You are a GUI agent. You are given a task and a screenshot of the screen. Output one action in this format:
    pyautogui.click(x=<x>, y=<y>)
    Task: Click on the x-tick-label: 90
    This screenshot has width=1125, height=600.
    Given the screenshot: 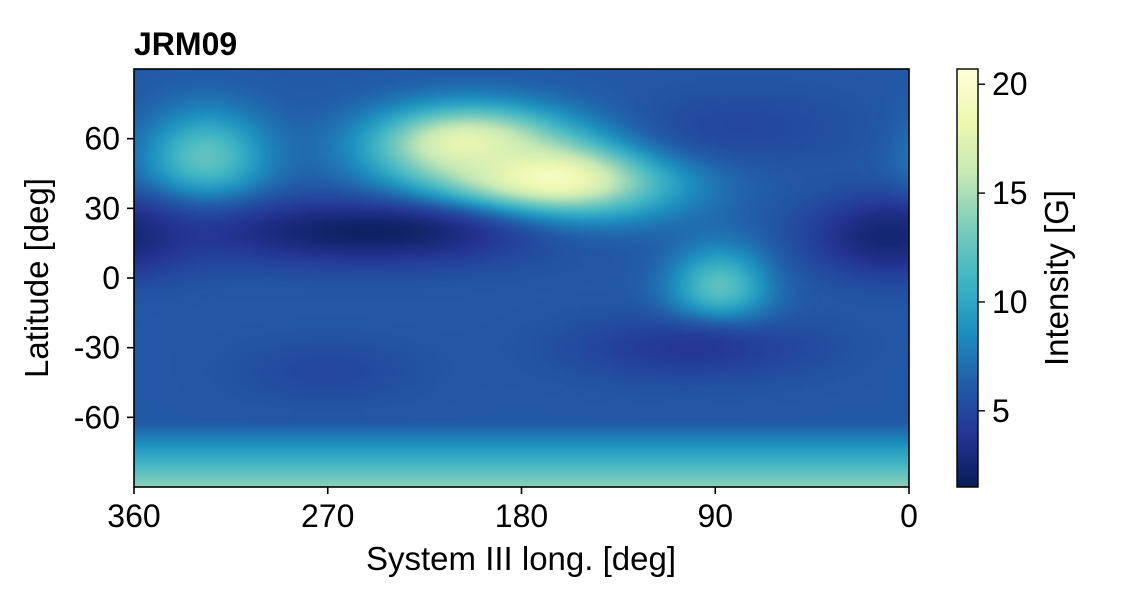 What is the action you would take?
    pyautogui.click(x=715, y=516)
    